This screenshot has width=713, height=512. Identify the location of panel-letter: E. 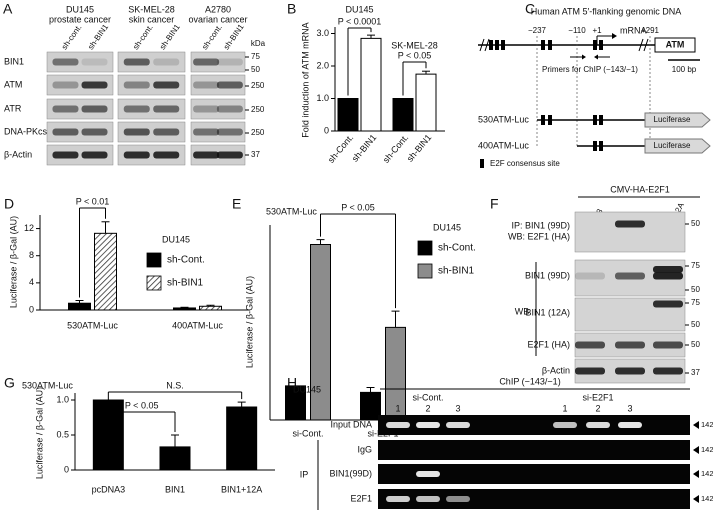
(236, 204).